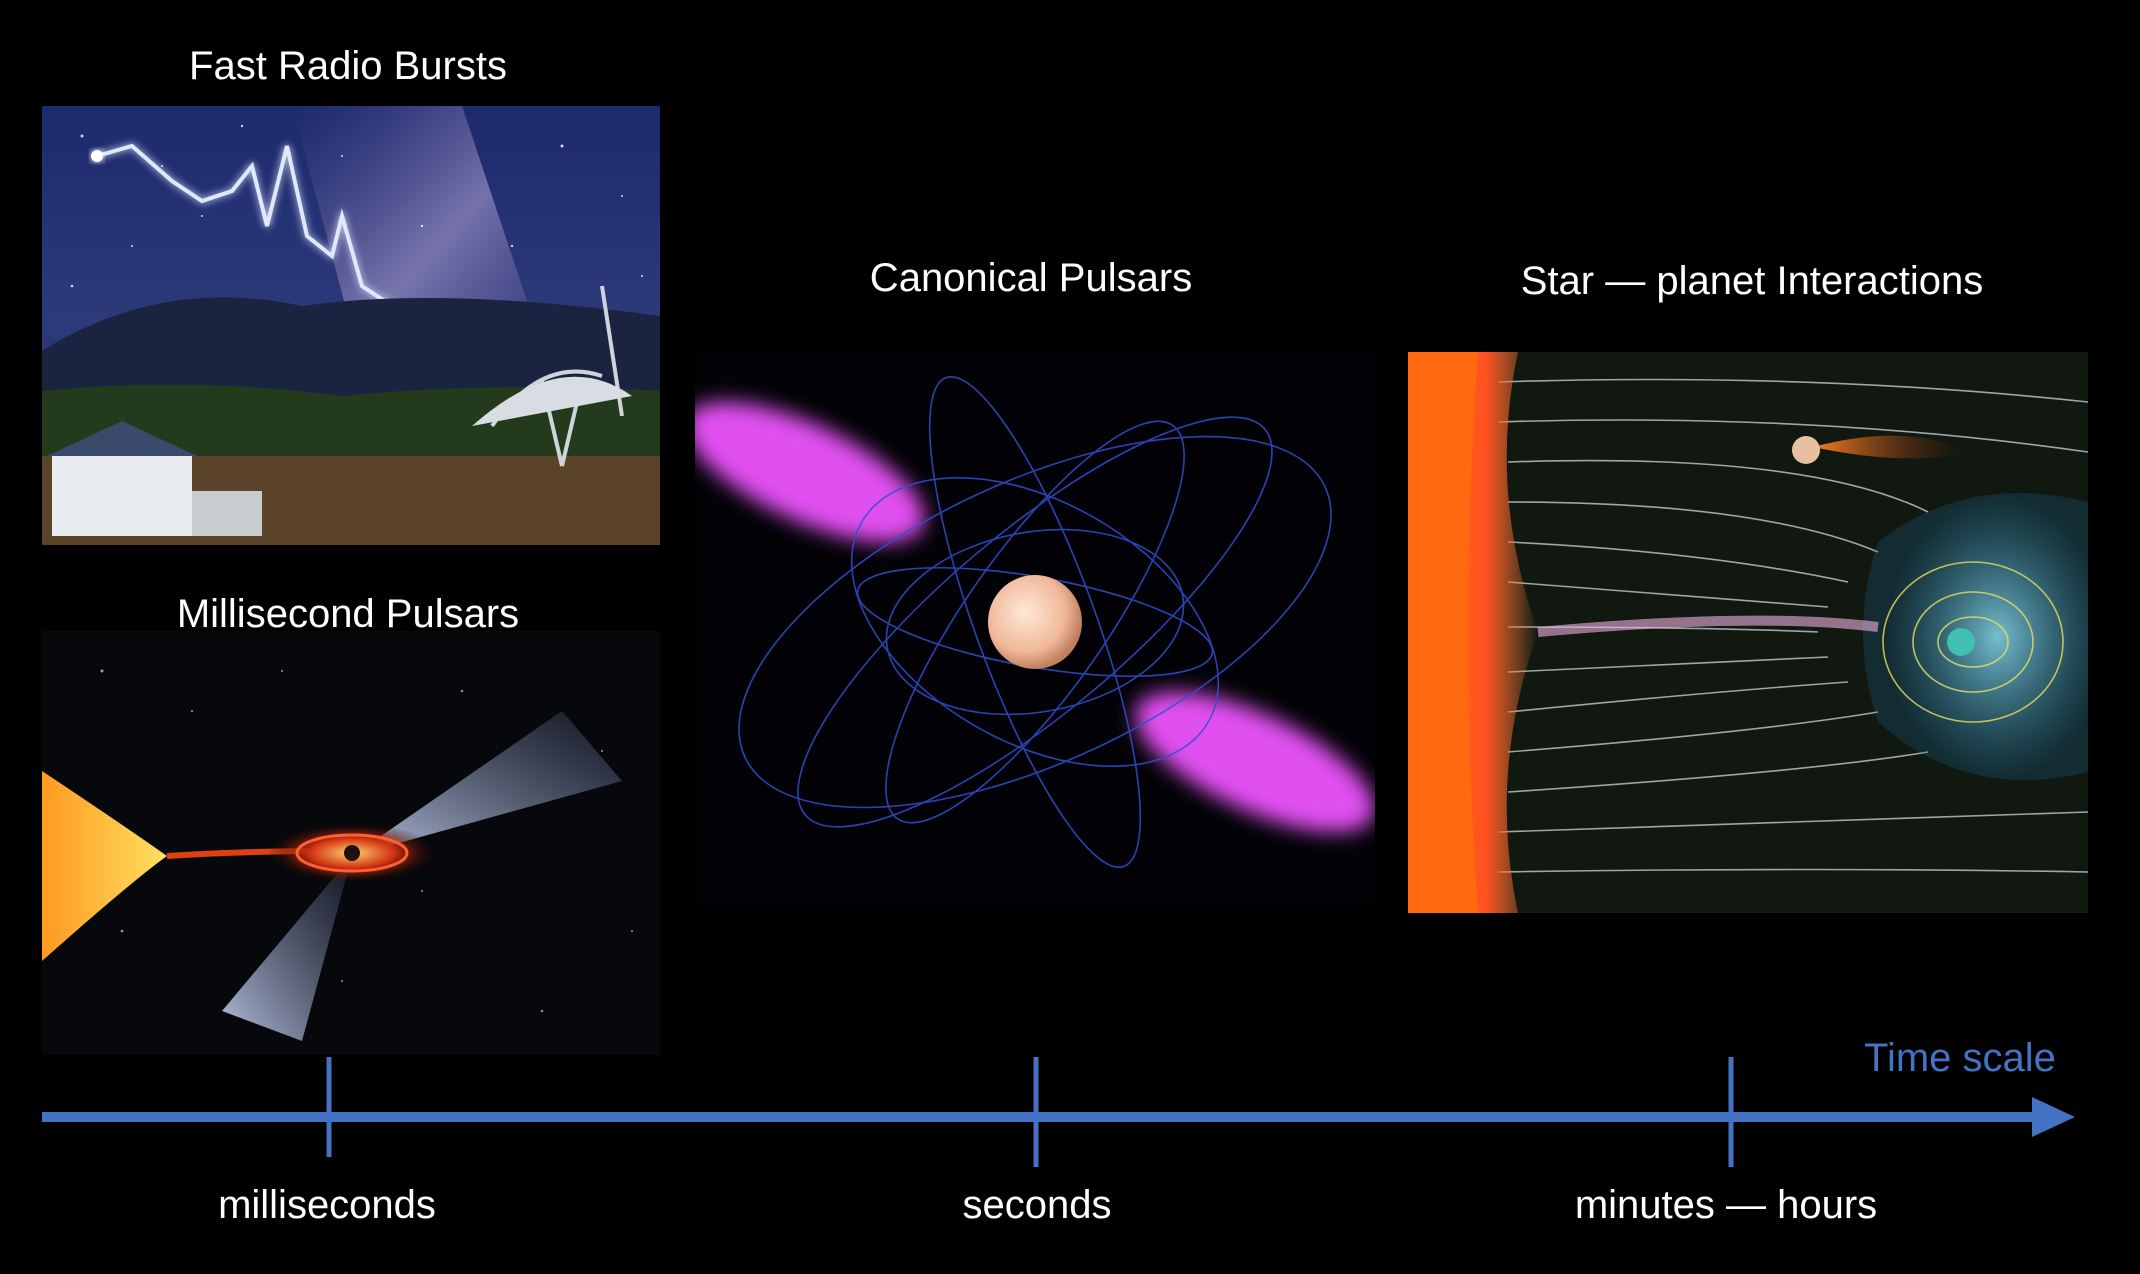 This screenshot has height=1274, width=2140. What do you see at coordinates (1960, 1058) in the screenshot?
I see `timeline-axis-title: Time scale` at bounding box center [1960, 1058].